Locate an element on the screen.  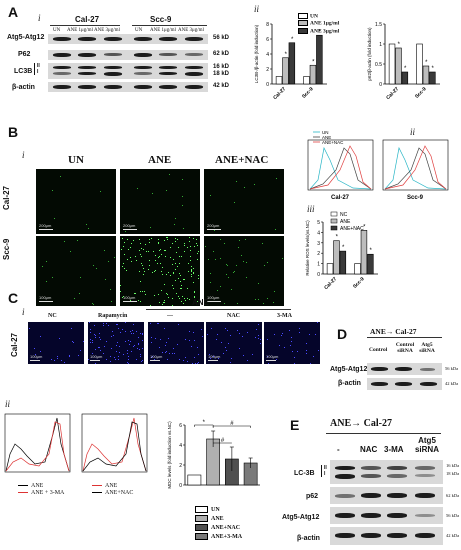
blot-e-strip-p62 is located at coordinates (386, 495).